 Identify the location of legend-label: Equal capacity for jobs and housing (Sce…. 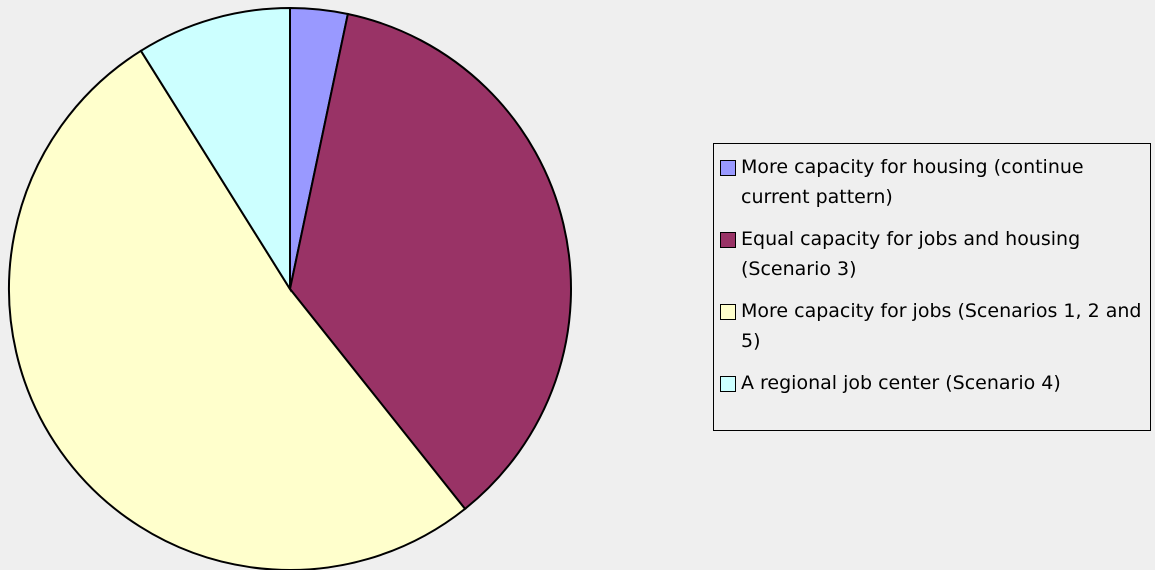
(911, 254).